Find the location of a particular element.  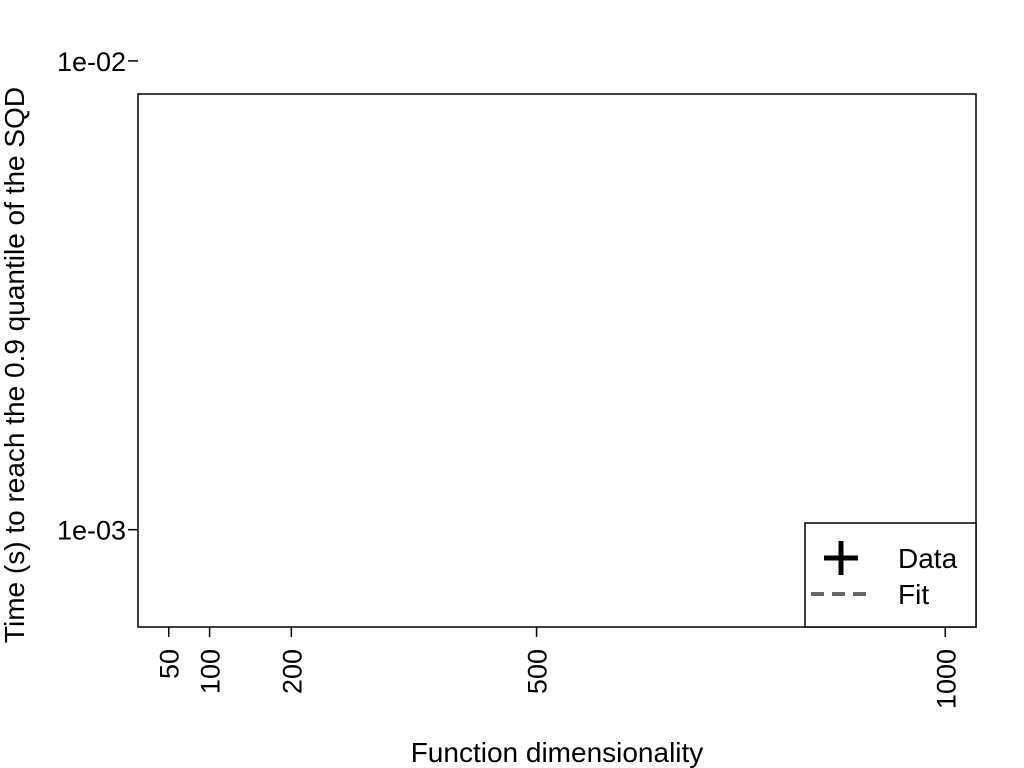

x-tick-label: 1000 is located at coordinates (946, 679).